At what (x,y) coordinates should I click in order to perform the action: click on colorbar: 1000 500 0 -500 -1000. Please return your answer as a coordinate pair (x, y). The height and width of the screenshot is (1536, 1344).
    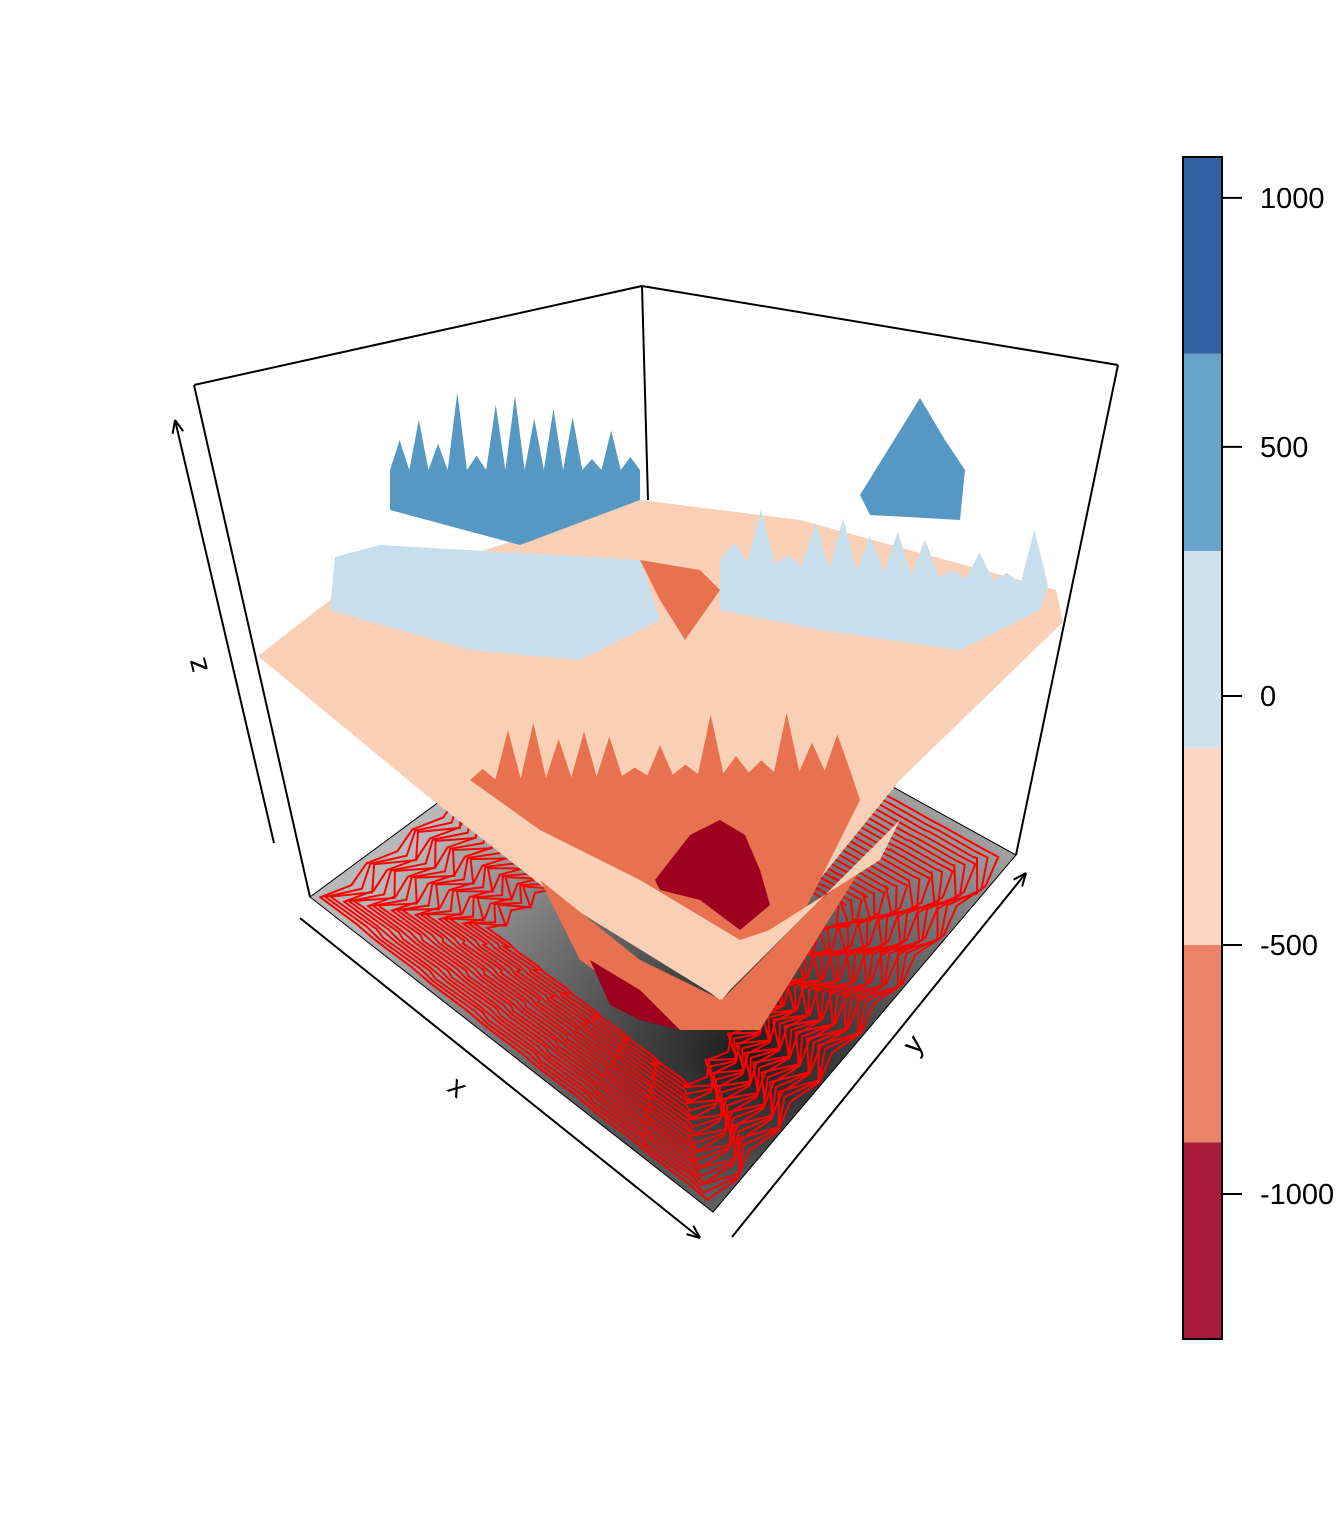
    Looking at the image, I should click on (1258, 748).